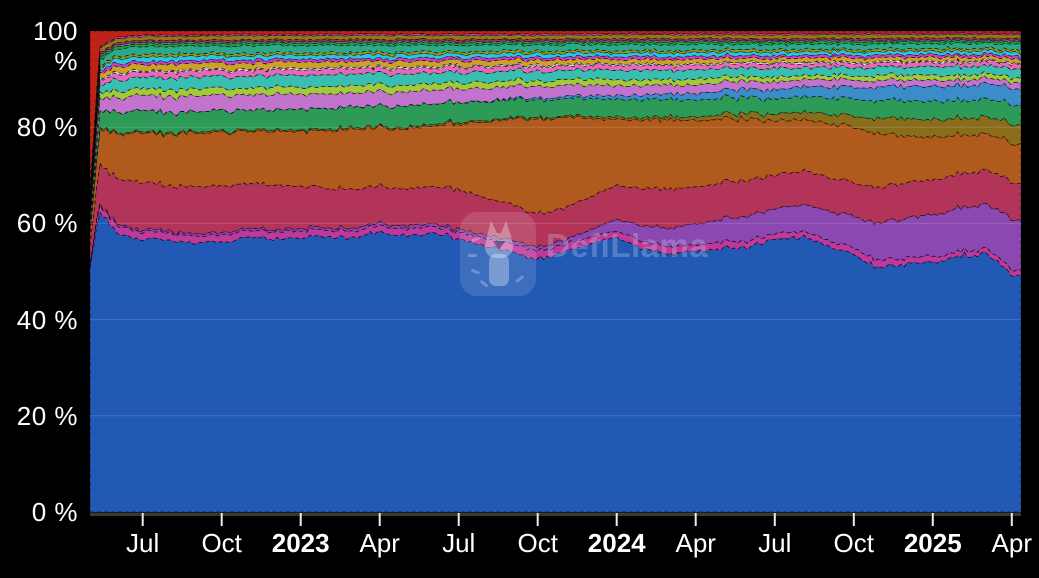  I want to click on x-axis-line, so click(555, 514).